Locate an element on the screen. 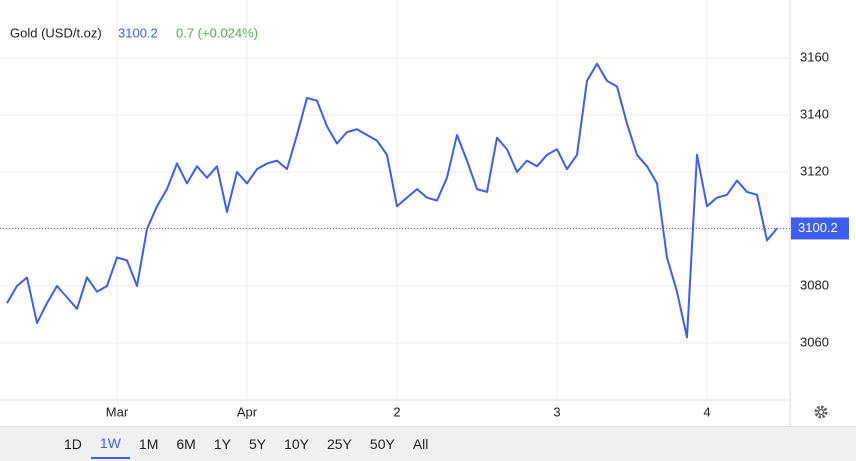 Image resolution: width=856 pixels, height=461 pixels. x-tick-label: 4 is located at coordinates (706, 411).